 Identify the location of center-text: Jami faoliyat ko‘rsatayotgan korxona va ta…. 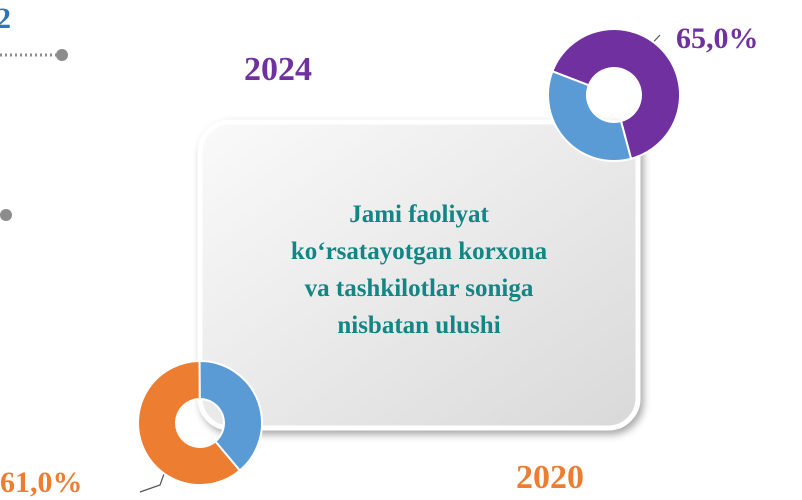
(419, 270).